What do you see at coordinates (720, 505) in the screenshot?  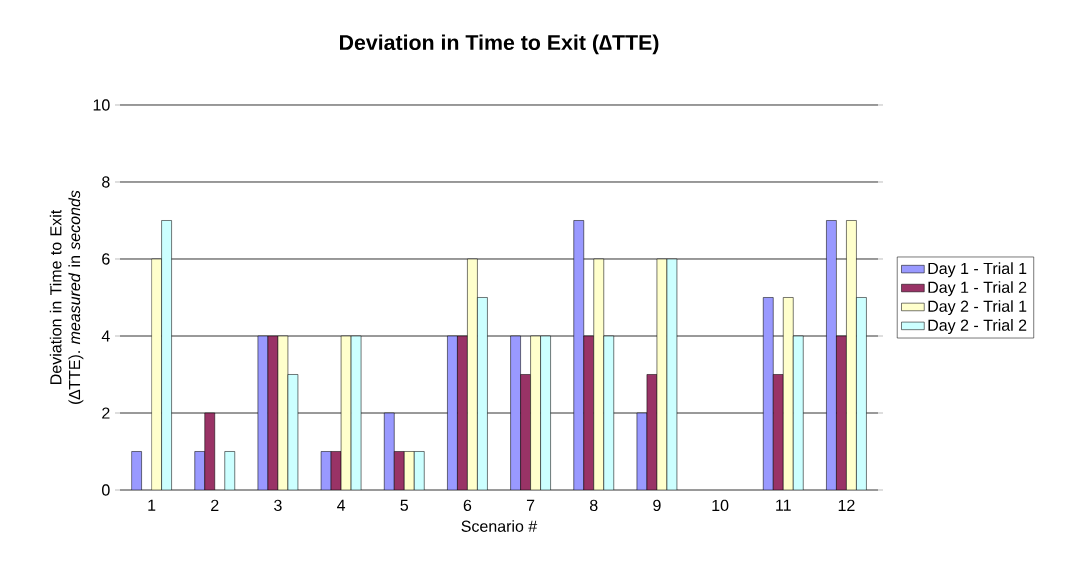 I see `x-tick-label: 10` at bounding box center [720, 505].